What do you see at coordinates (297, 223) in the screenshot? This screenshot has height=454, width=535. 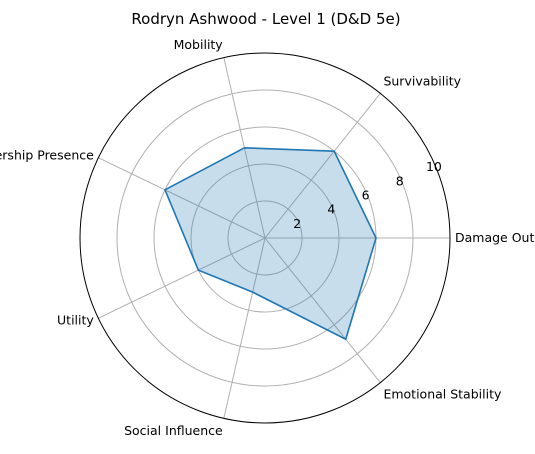 I see `radial-tick-label-2: 2` at bounding box center [297, 223].